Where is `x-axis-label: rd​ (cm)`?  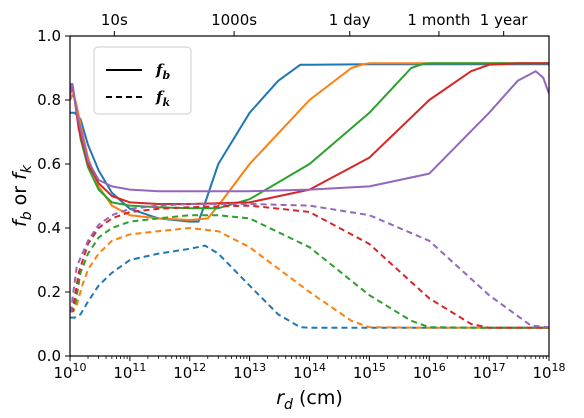
x-axis-label: rd​ (cm) is located at coordinates (309, 400).